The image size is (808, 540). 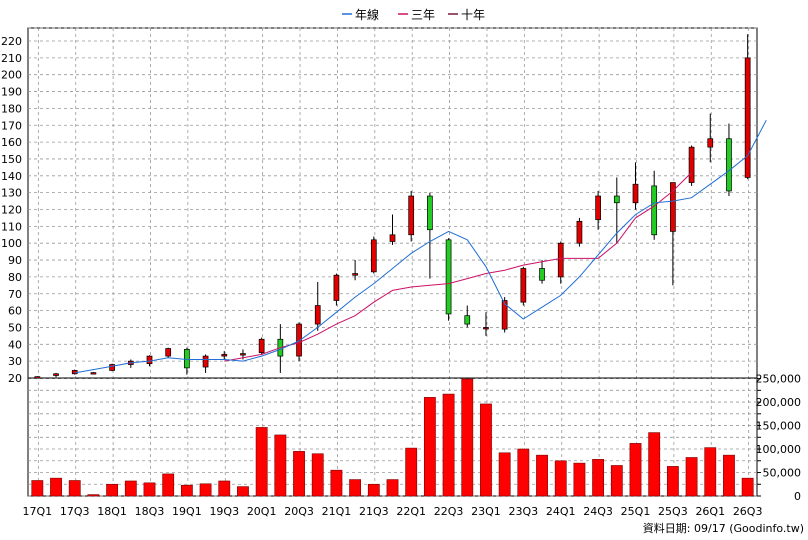 I want to click on x-tick-label: 21Q3, so click(x=374, y=511).